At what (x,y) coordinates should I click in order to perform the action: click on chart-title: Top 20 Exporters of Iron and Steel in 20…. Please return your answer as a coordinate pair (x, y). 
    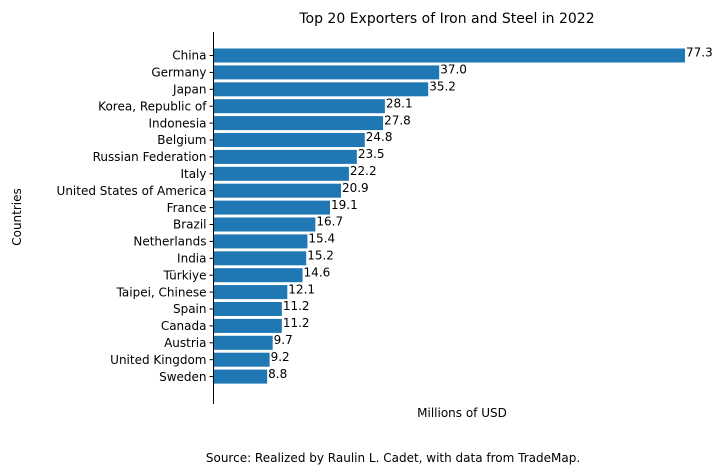
    Looking at the image, I should click on (446, 19).